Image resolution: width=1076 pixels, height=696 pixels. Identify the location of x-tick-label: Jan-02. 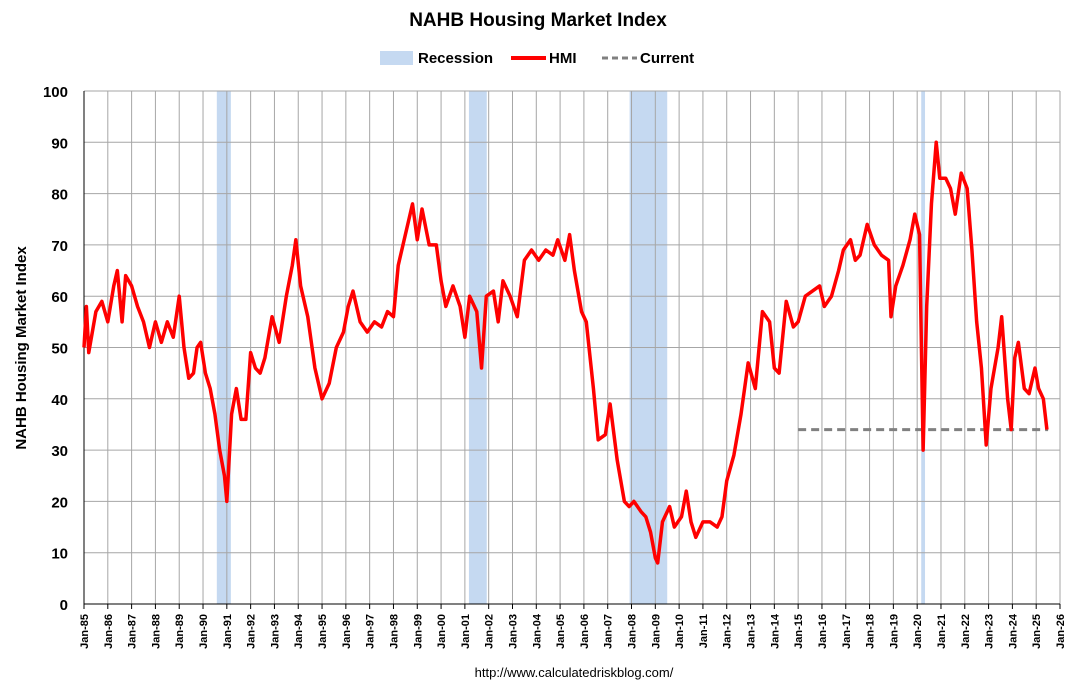
(490, 631).